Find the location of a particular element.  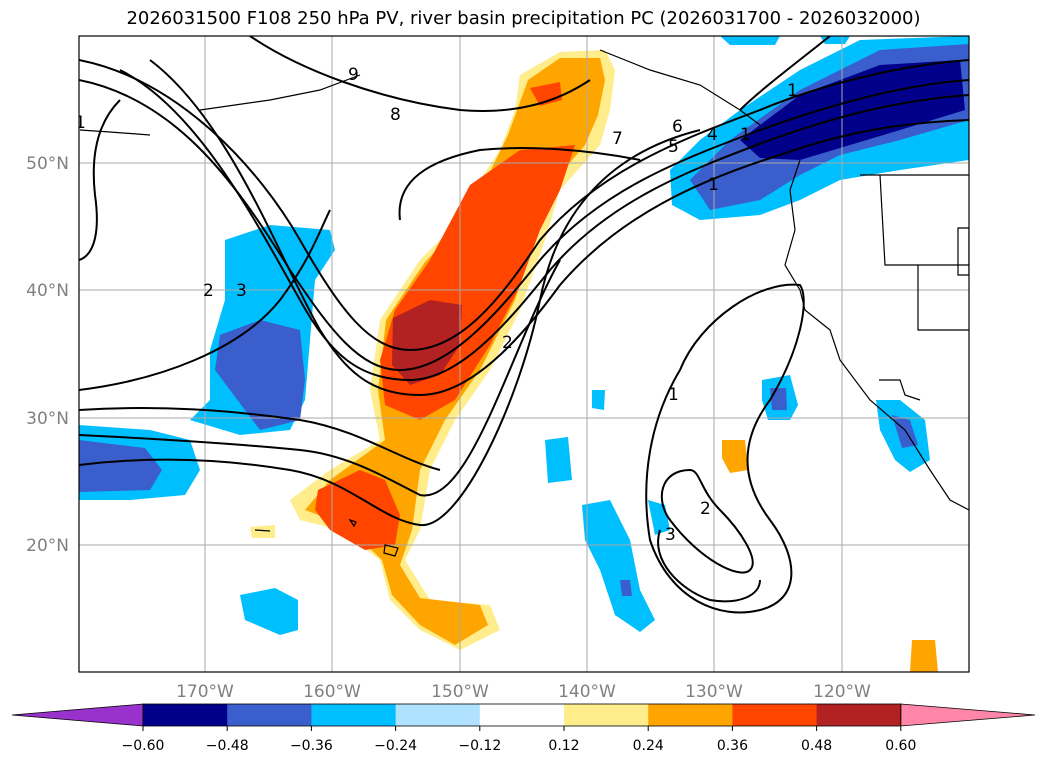

lon-label: 130°W is located at coordinates (714, 692).